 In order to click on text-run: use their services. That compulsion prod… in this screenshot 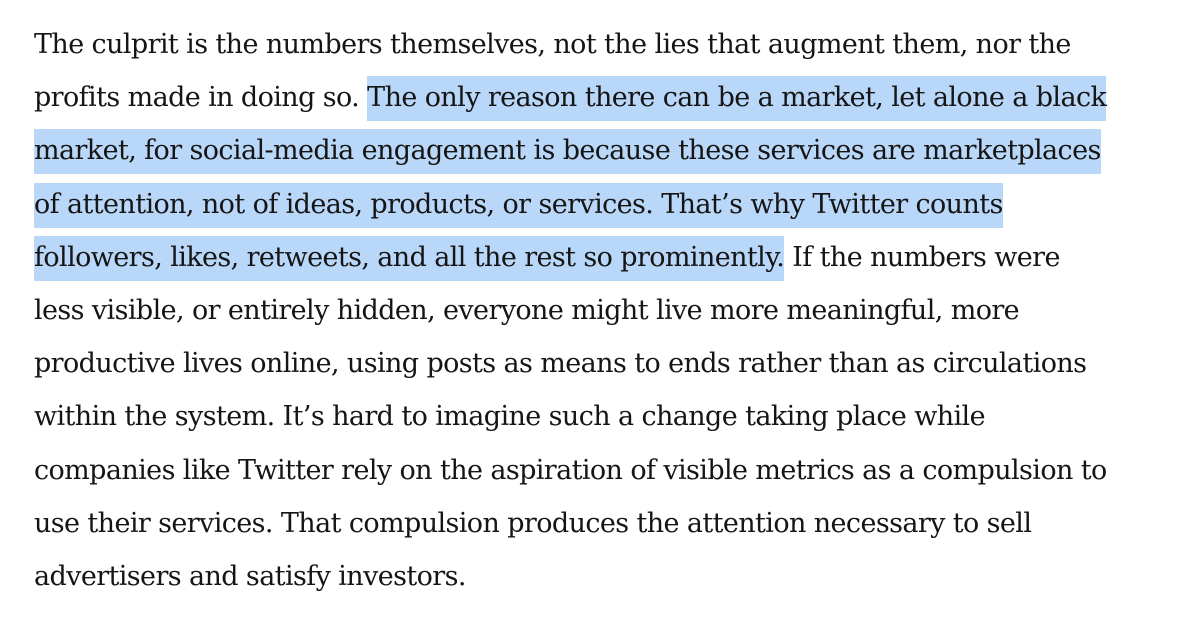, I will do `click(533, 523)`.